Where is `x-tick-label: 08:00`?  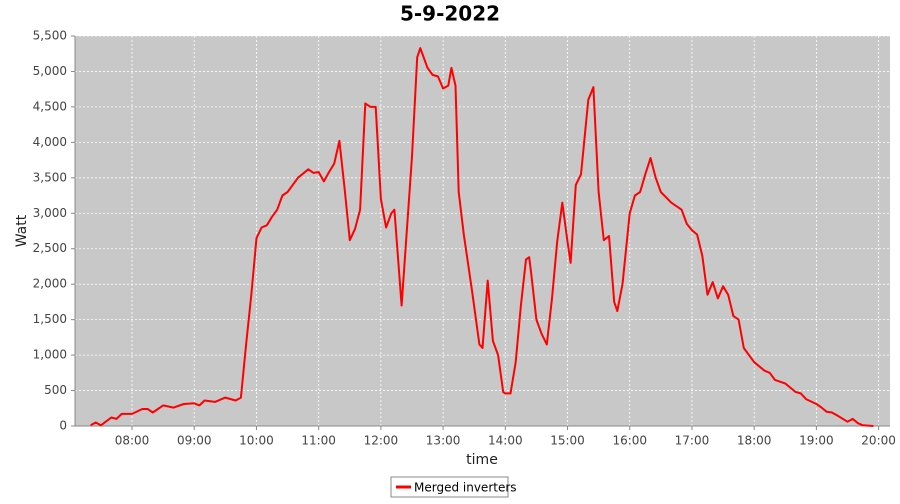
x-tick-label: 08:00 is located at coordinates (132, 441).